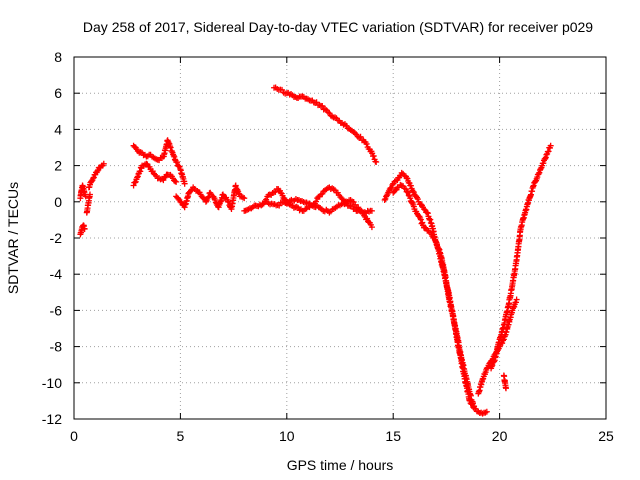 The image size is (640, 480). Describe the element at coordinates (58, 166) in the screenshot. I see `y-tick-label: 2` at that location.